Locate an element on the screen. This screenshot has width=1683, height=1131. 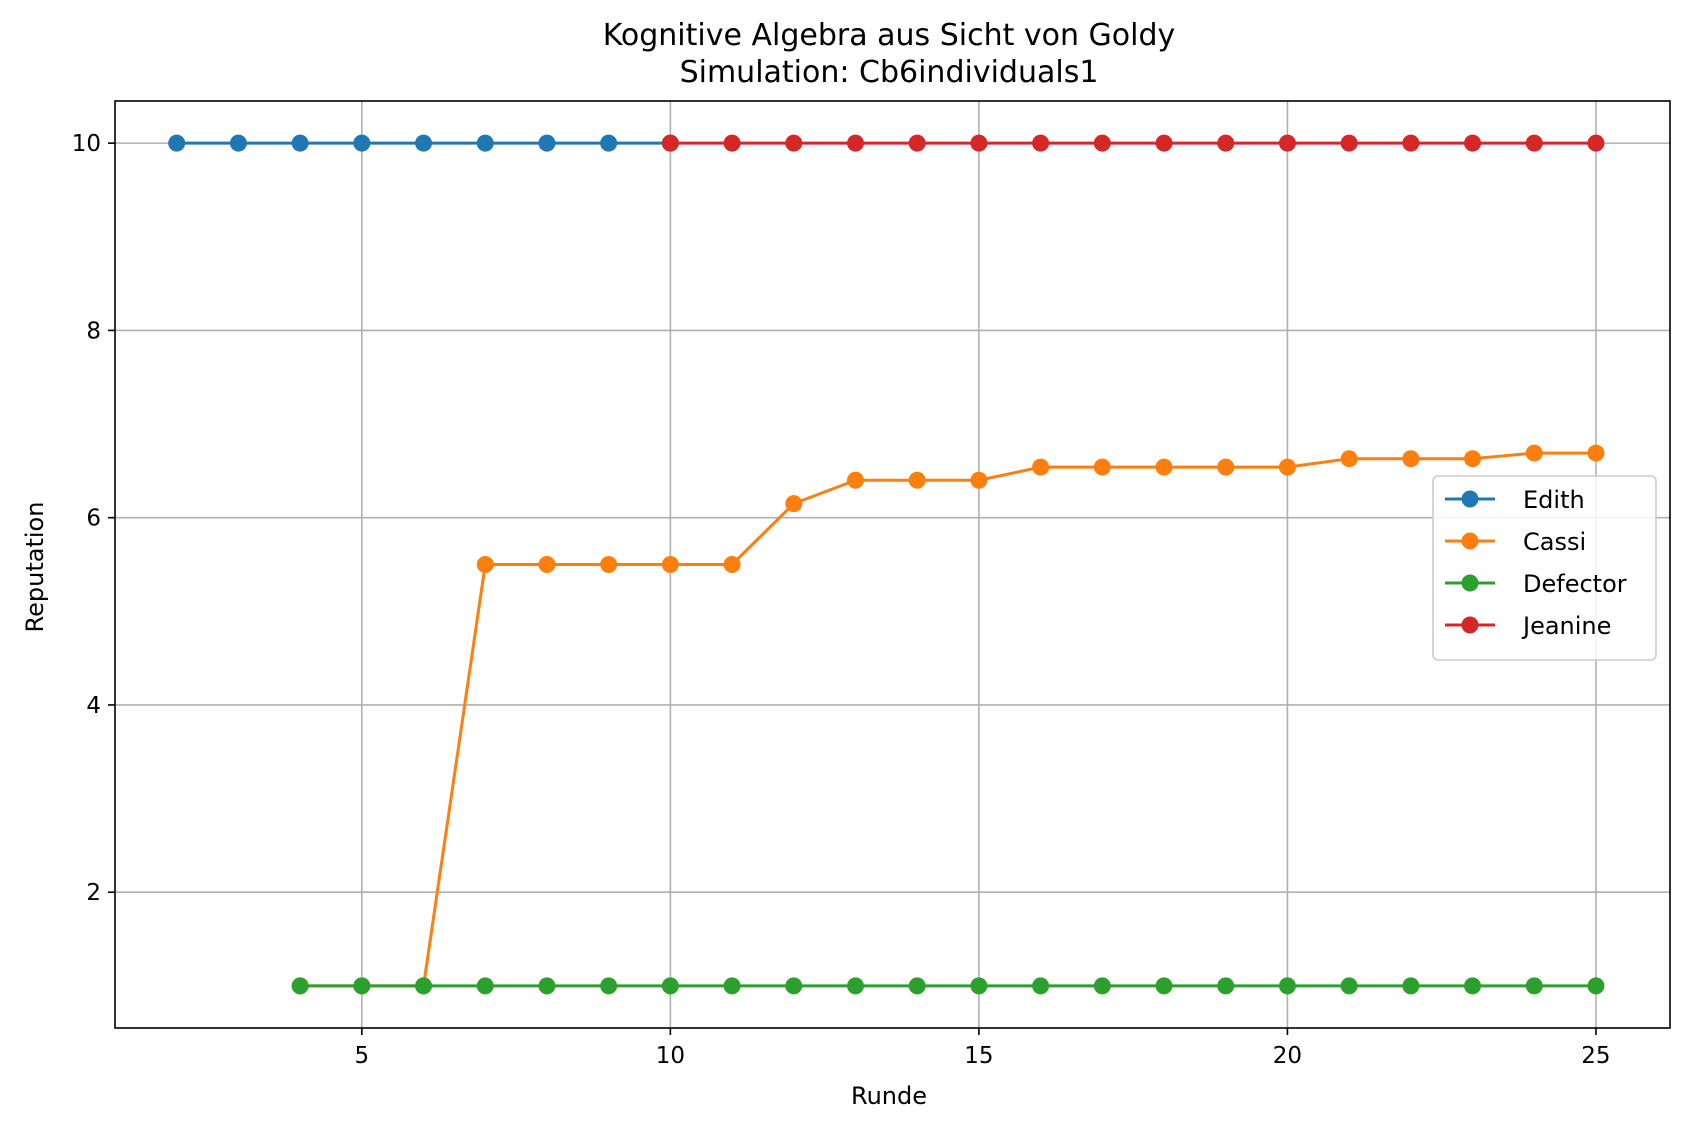
x-tick-label: 25 is located at coordinates (1595, 1056).